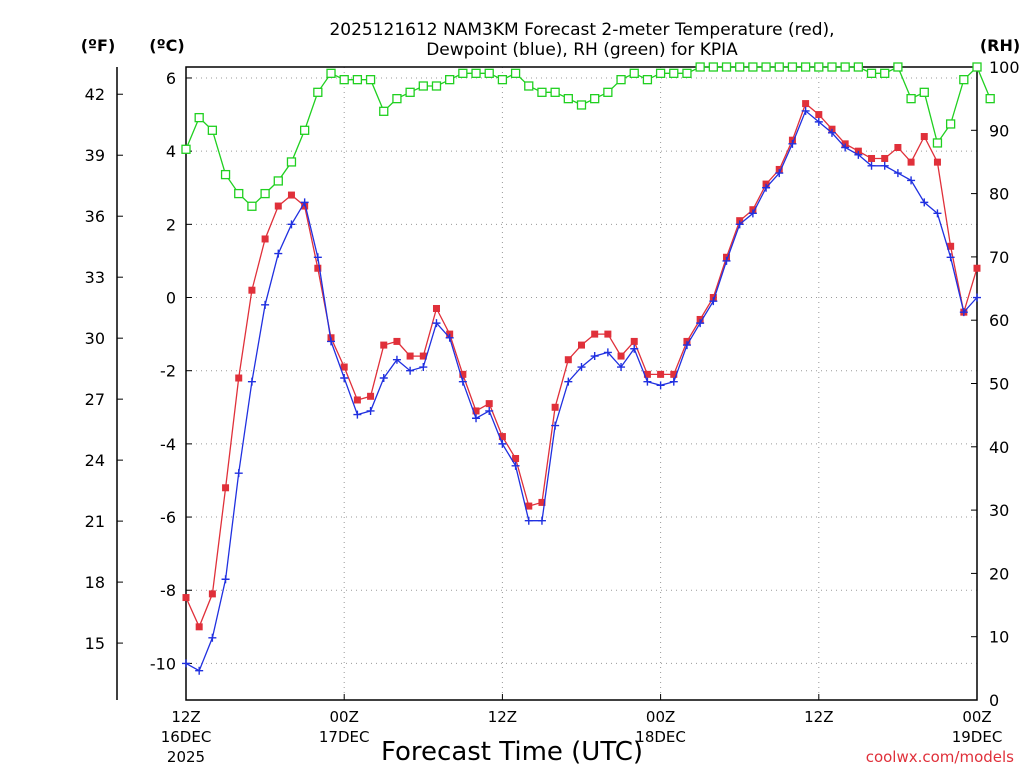 This screenshot has height=768, width=1024. What do you see at coordinates (95, 277) in the screenshot?
I see `fahrenheit-tick-label: 33` at bounding box center [95, 277].